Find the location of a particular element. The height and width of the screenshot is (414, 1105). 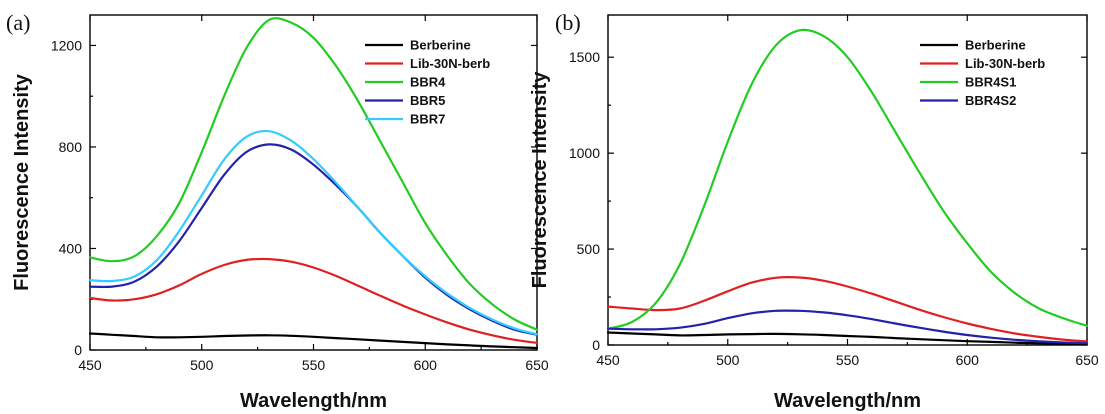

panel-label: (a) is located at coordinates (18, 22).